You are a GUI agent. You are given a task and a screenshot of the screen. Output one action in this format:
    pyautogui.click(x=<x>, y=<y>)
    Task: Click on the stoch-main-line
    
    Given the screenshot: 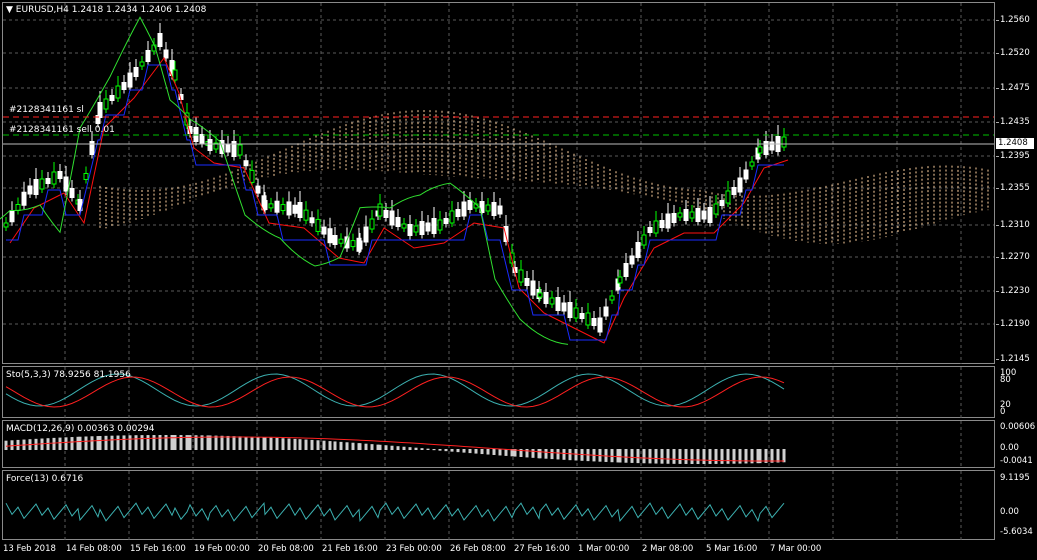 What is the action you would take?
    pyautogui.click(x=395, y=390)
    